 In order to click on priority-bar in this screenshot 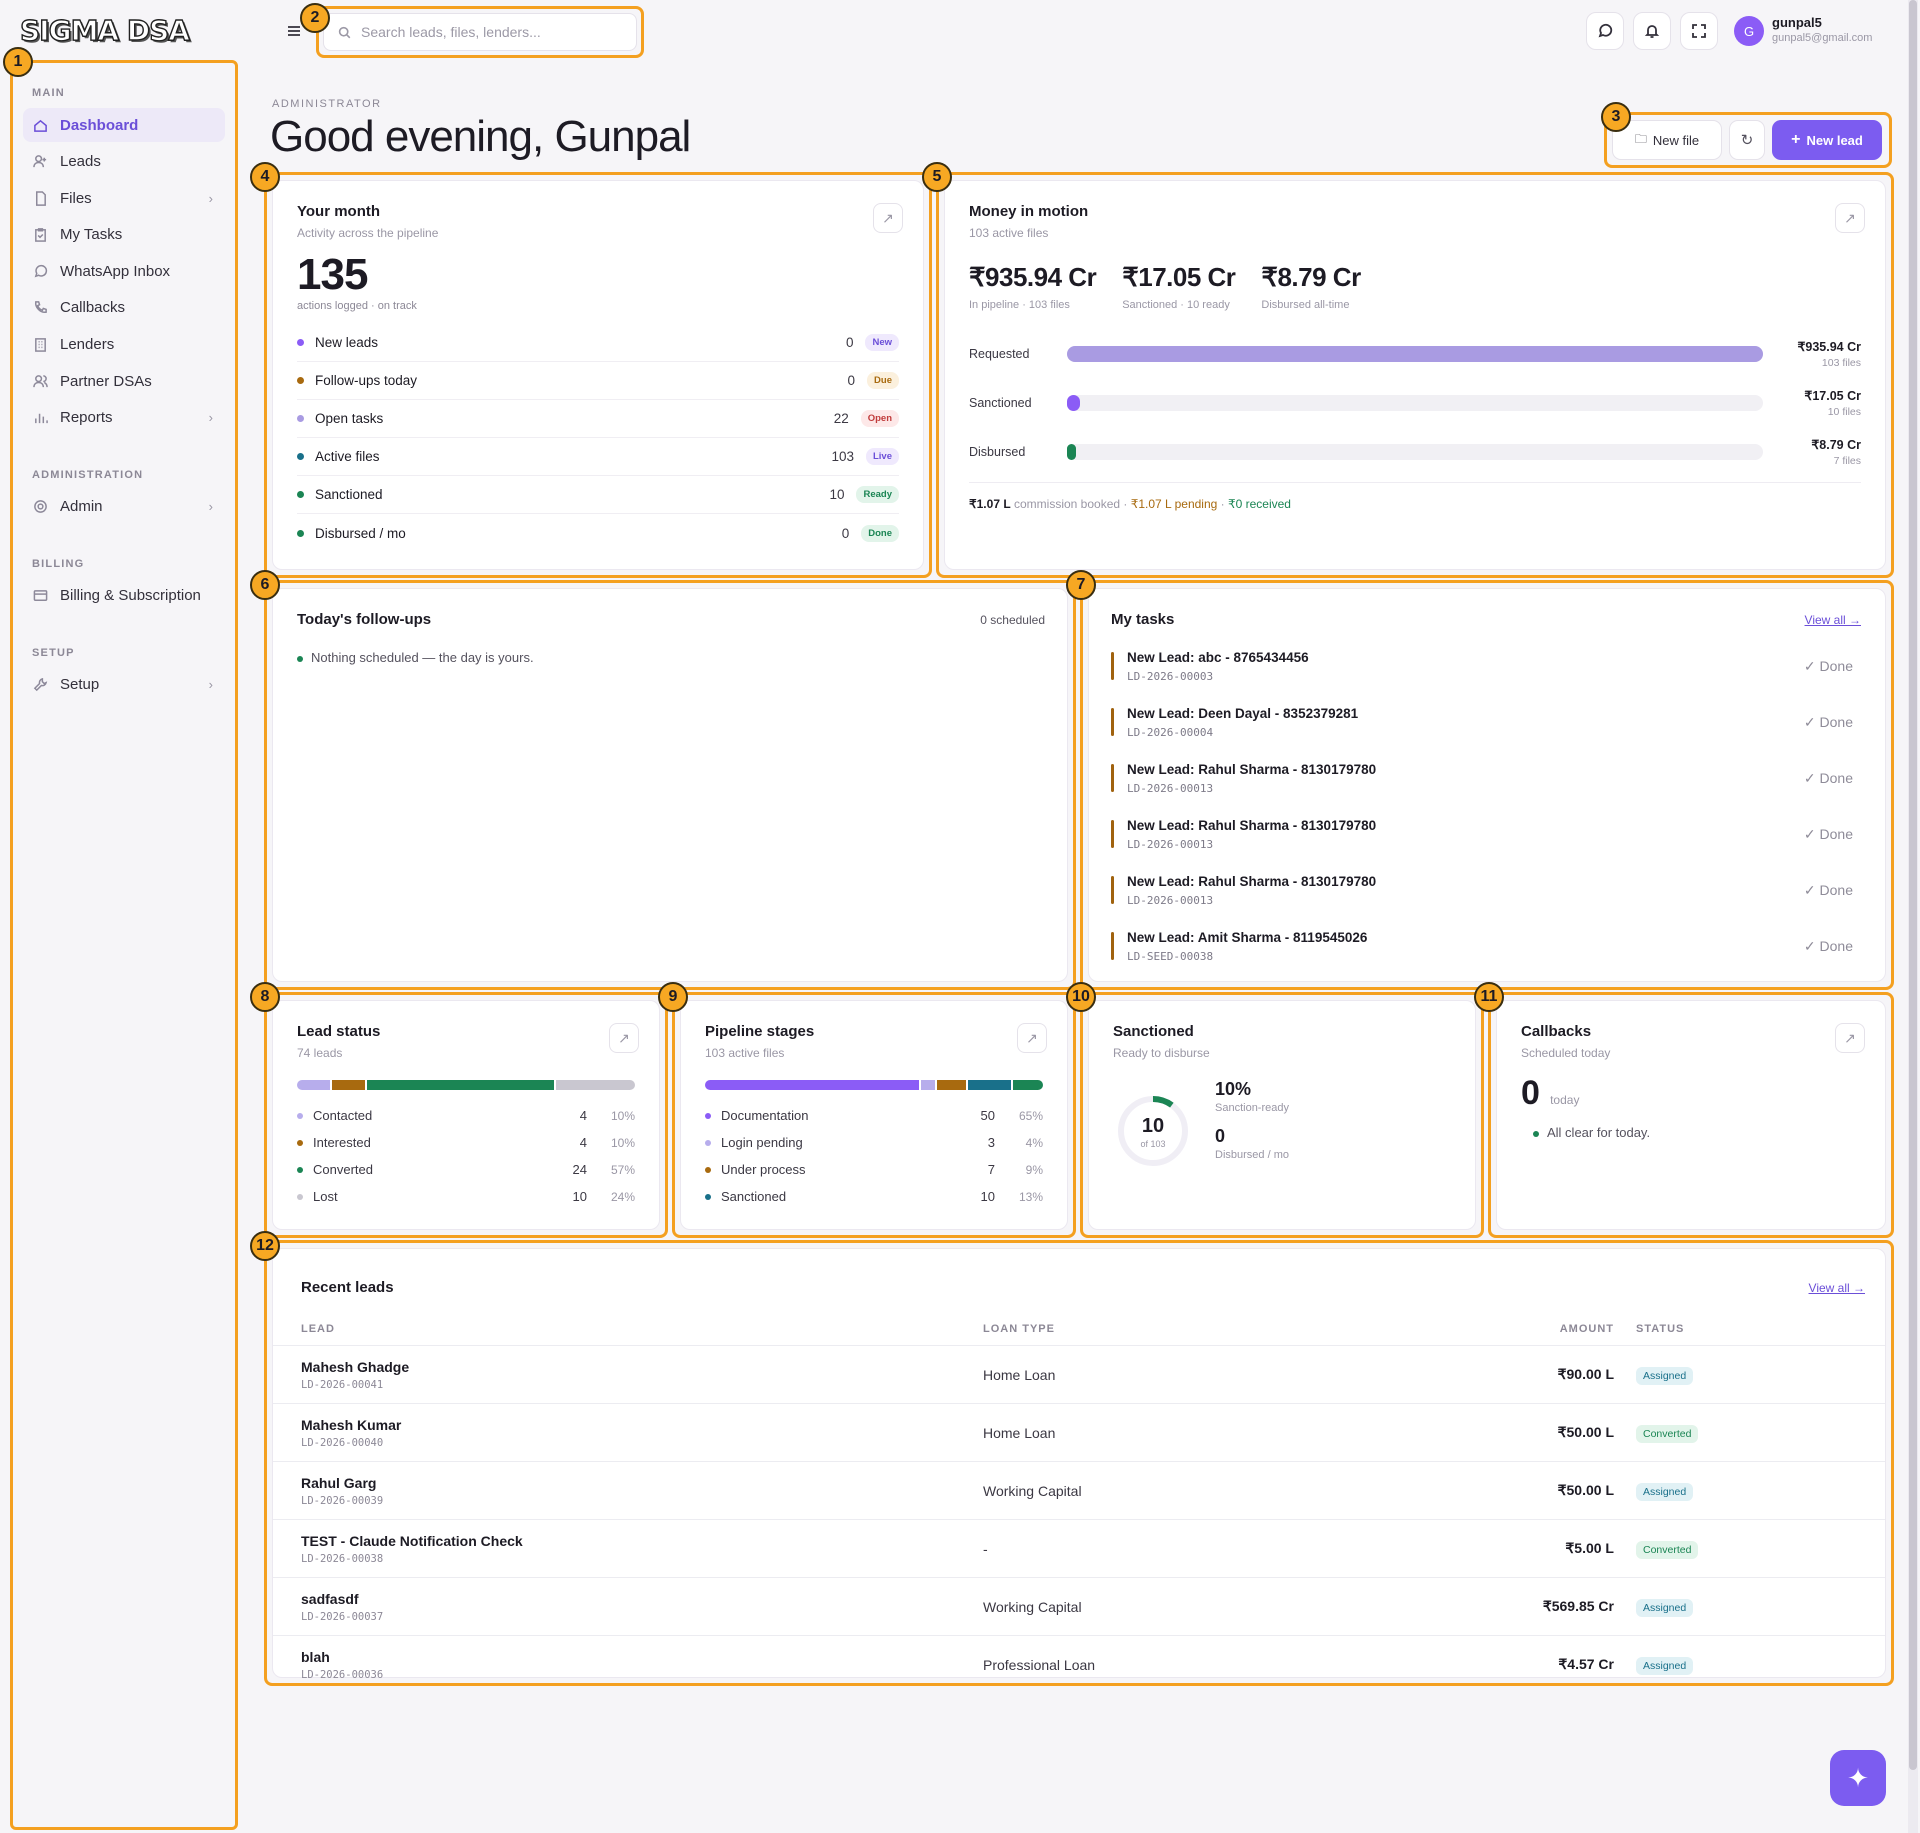, I will do `click(1112, 834)`.